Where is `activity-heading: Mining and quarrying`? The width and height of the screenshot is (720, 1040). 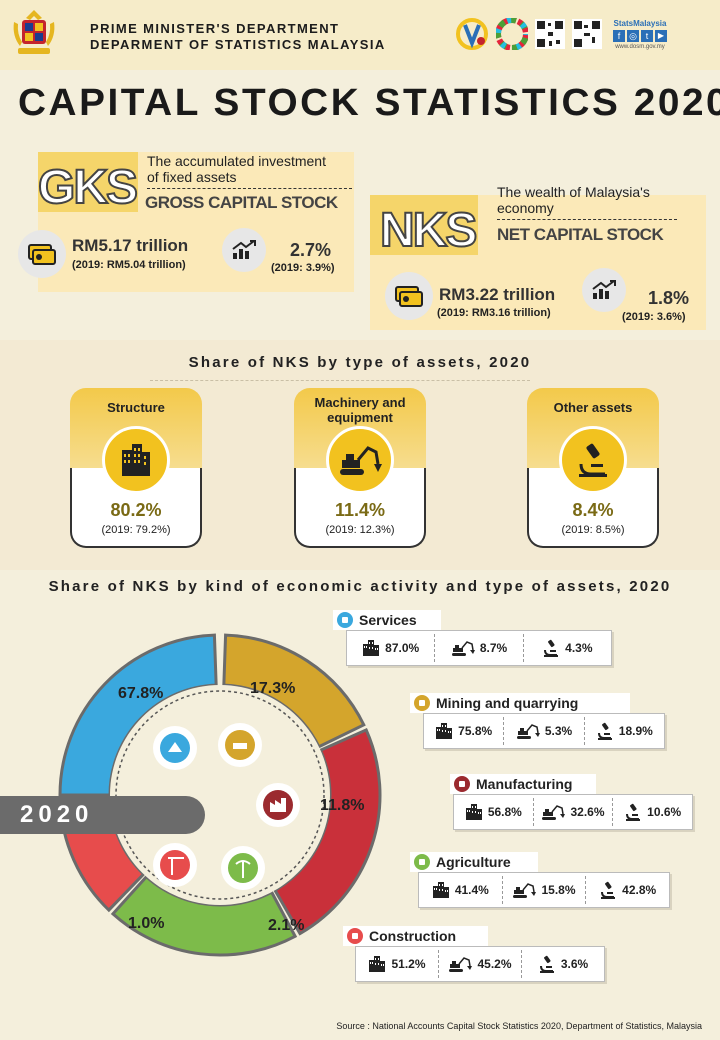 activity-heading: Mining and quarrying is located at coordinates (520, 703).